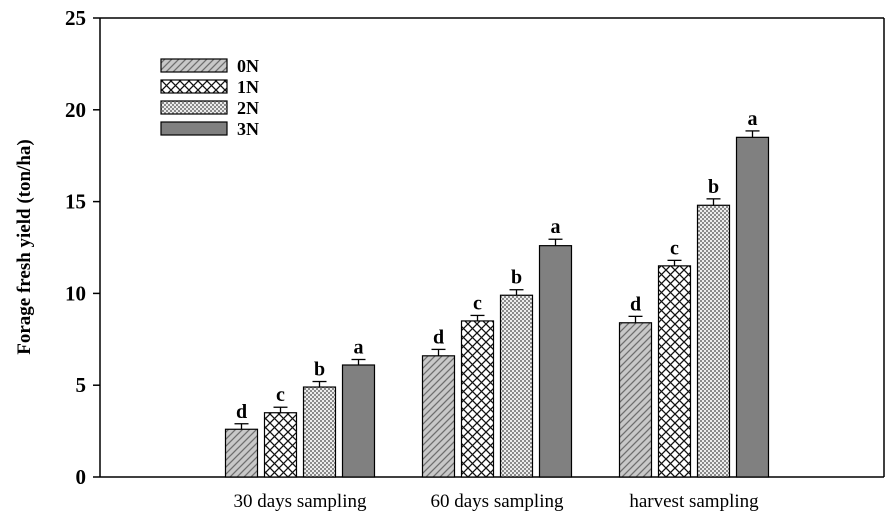  Describe the element at coordinates (75, 293) in the screenshot. I see `y-tick-label: 10` at that location.